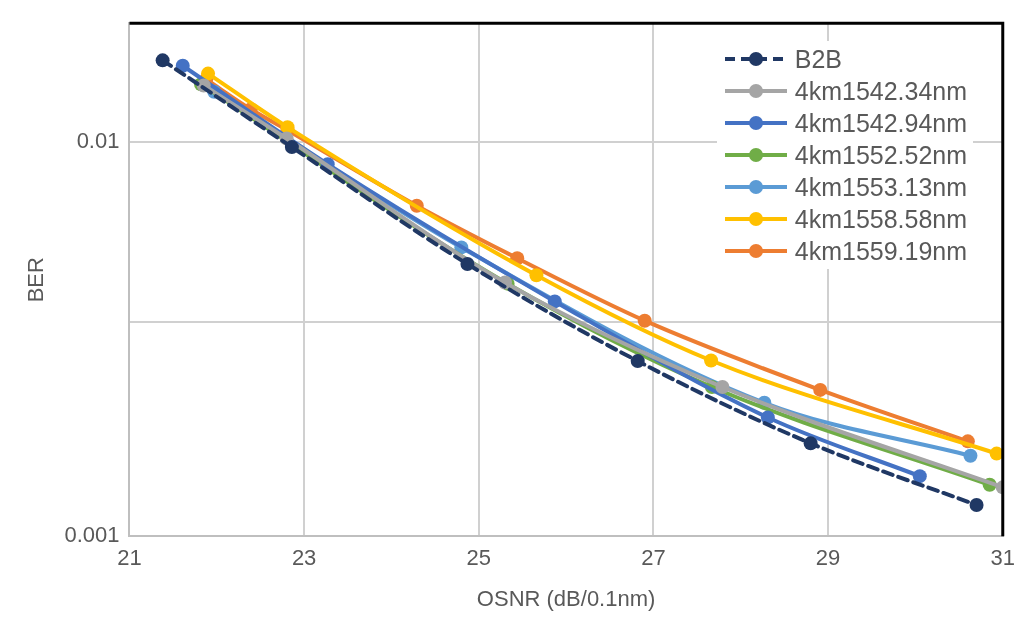 This screenshot has width=1025, height=617. What do you see at coordinates (881, 91) in the screenshot?
I see `legend-label: 4km1542.34nm` at bounding box center [881, 91].